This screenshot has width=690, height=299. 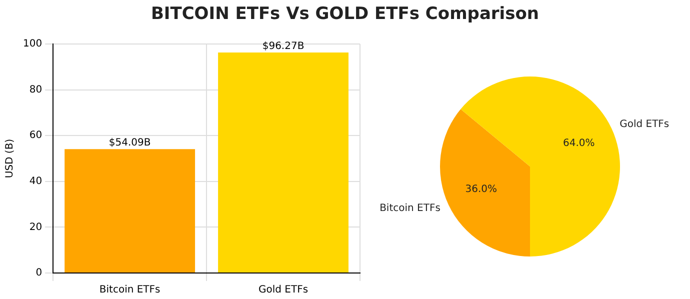 What do you see at coordinates (345, 14) in the screenshot?
I see `chart-title: BITCOIN ETFs Vs GOLD ETFs Comparison` at bounding box center [345, 14].